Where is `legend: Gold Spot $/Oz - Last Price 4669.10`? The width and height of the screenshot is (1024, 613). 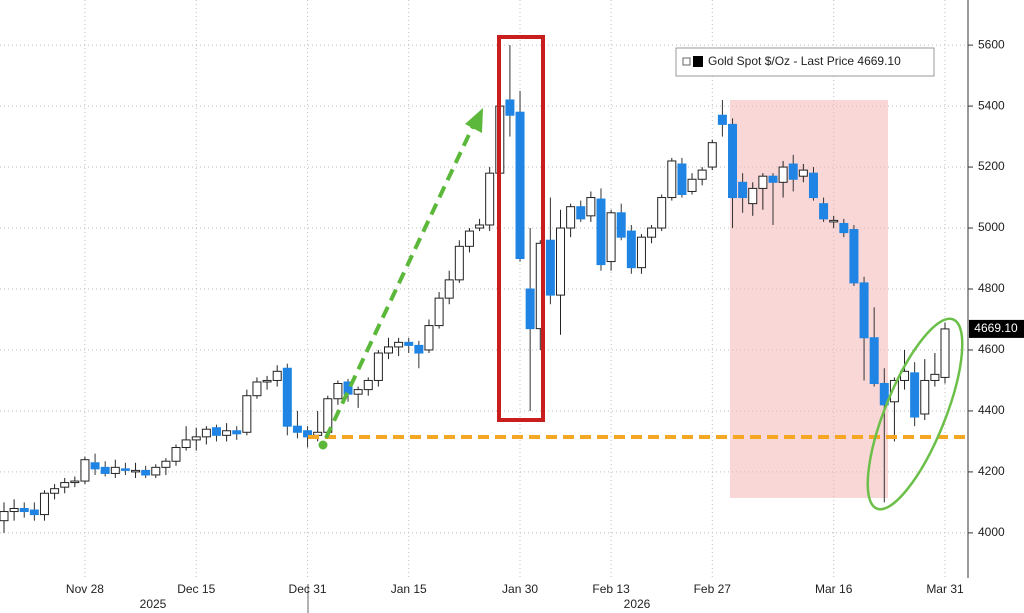 legend: Gold Spot $/Oz - Last Price 4669.10 is located at coordinates (805, 62).